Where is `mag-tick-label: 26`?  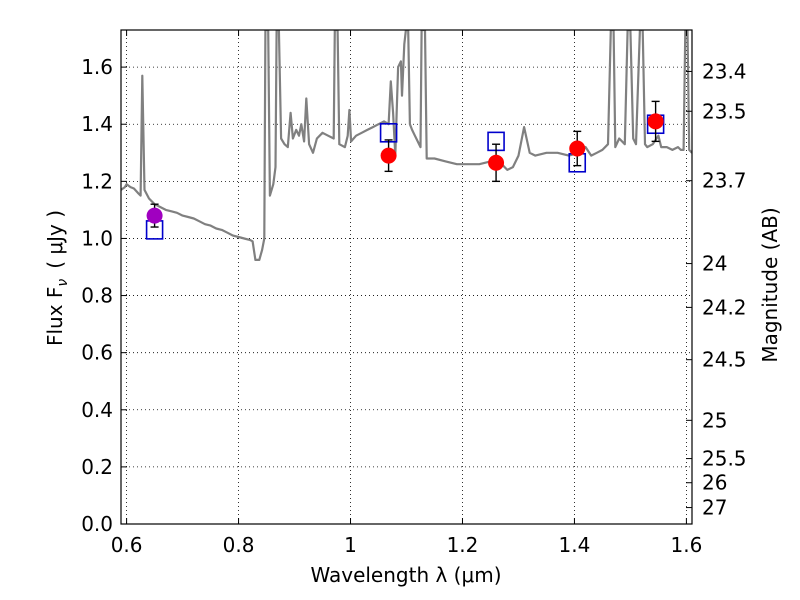 mag-tick-label: 26 is located at coordinates (714, 483).